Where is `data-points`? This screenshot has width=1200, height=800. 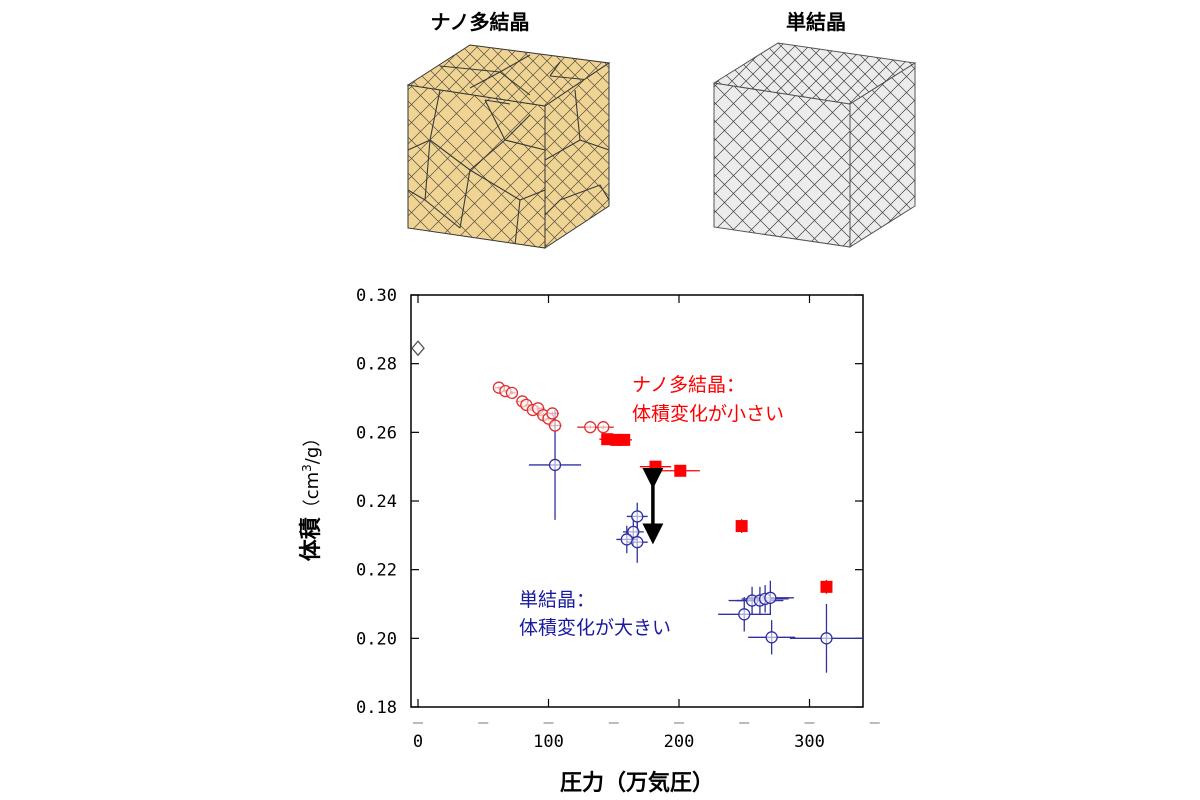 data-points is located at coordinates (622, 492).